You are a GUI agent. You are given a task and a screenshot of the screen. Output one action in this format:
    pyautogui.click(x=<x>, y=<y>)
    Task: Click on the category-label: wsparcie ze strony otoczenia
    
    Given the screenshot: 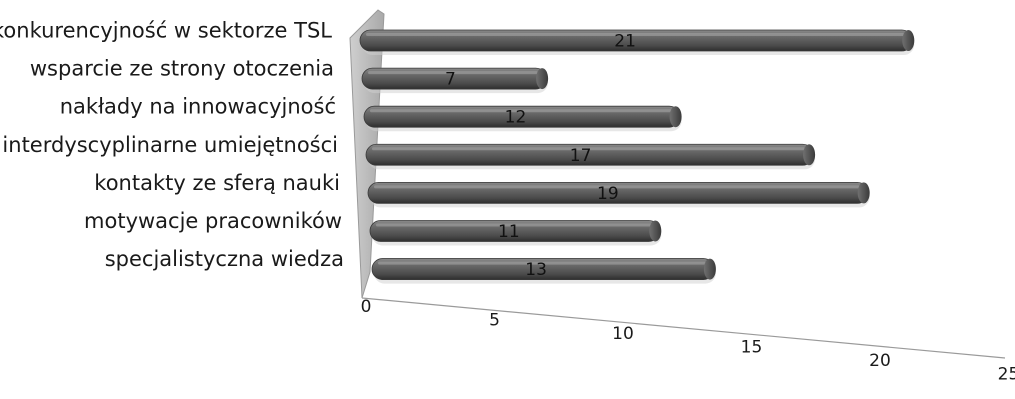 What is the action you would take?
    pyautogui.click(x=182, y=69)
    